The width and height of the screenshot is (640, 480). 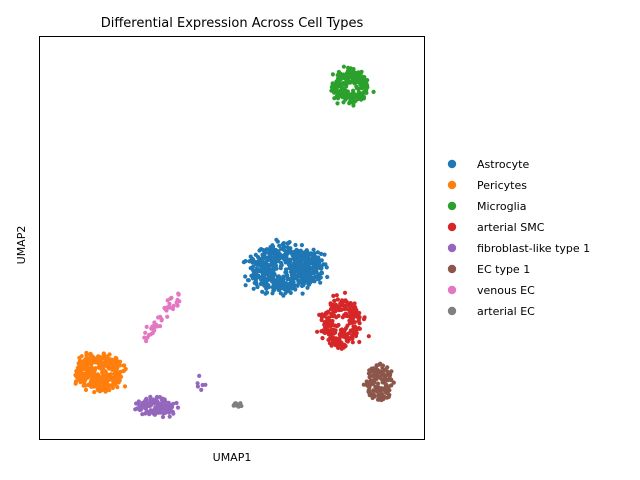 What do you see at coordinates (533, 248) in the screenshot?
I see `legend-label: fibroblast-like type 1` at bounding box center [533, 248].